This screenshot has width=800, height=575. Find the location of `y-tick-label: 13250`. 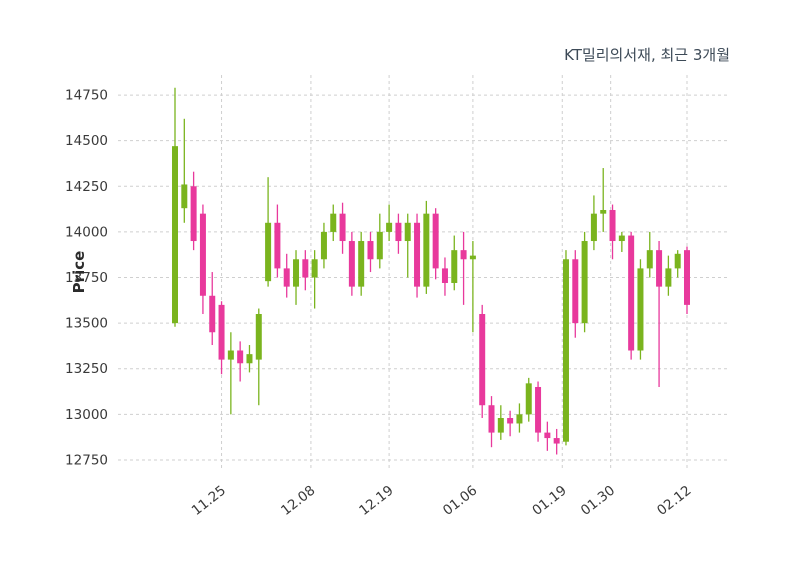

y-tick-label: 13250 is located at coordinates (86, 369).